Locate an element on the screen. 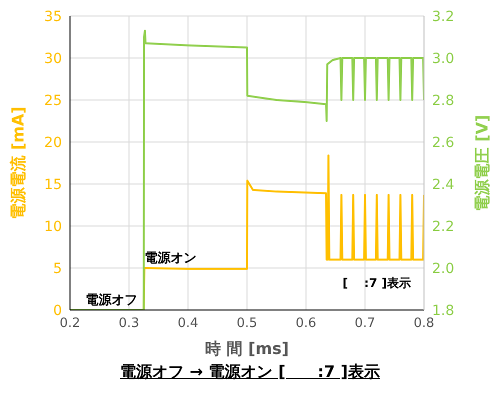  annotation: [ :7 ]表示 is located at coordinates (376, 283).